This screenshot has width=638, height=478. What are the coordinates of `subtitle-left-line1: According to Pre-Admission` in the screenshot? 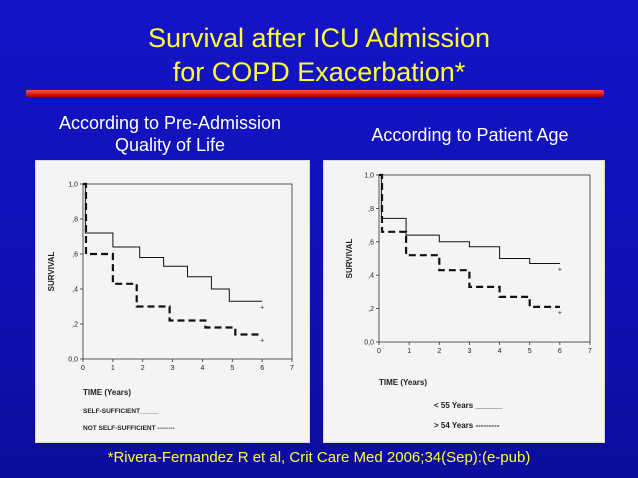 It's located at (170, 123).